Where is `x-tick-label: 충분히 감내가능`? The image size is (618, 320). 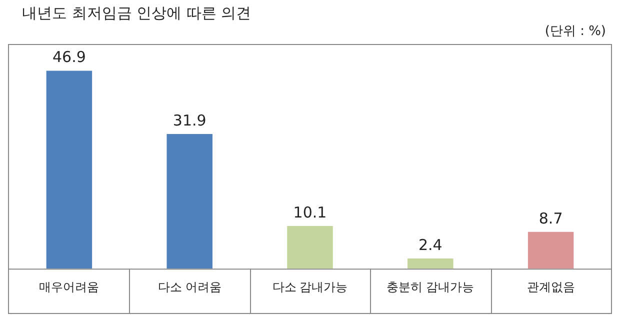 x-tick-label: 충분히 감내가능 is located at coordinates (430, 287).